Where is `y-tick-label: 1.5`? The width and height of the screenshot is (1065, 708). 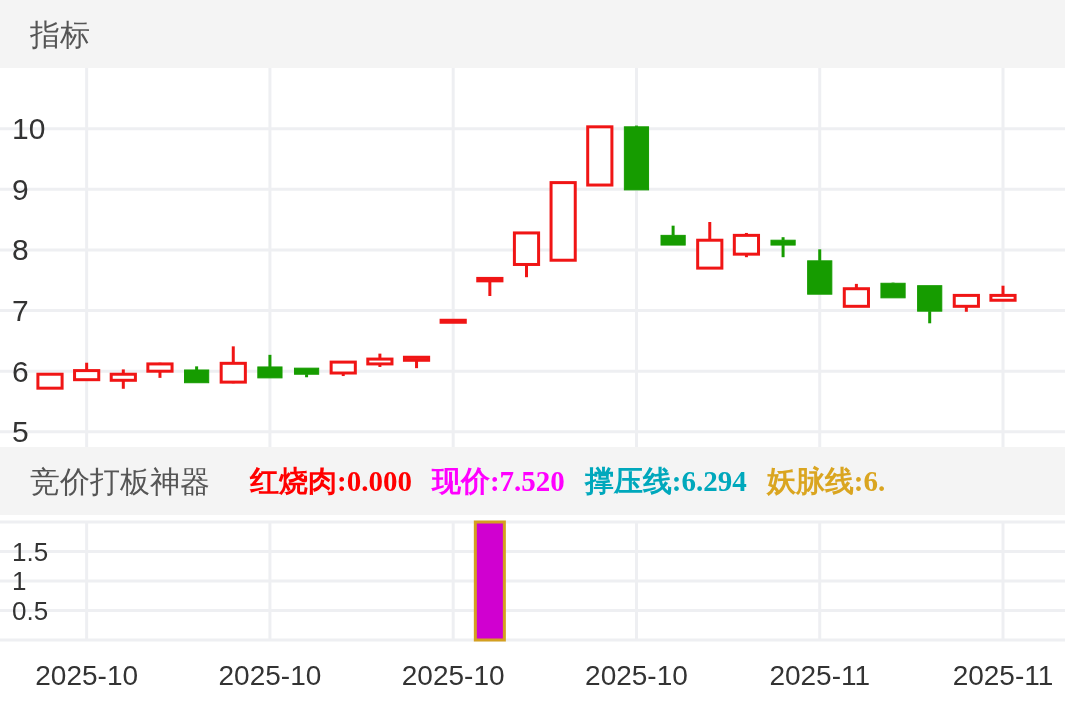
y-tick-label: 1.5 is located at coordinates (30, 551).